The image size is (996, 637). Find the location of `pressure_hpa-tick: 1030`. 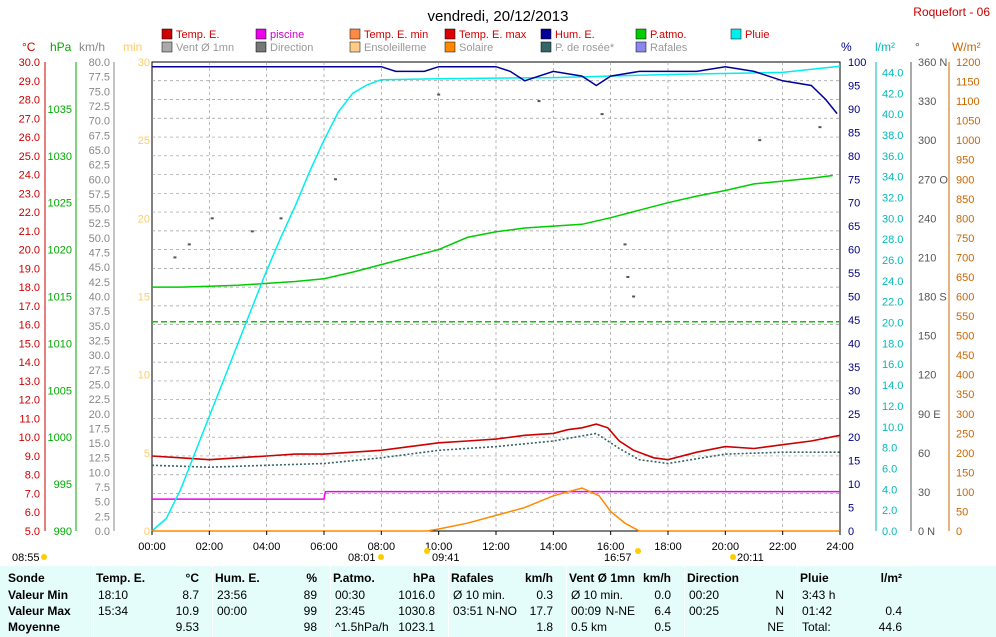

pressure_hpa-tick: 1030 is located at coordinates (60, 157).